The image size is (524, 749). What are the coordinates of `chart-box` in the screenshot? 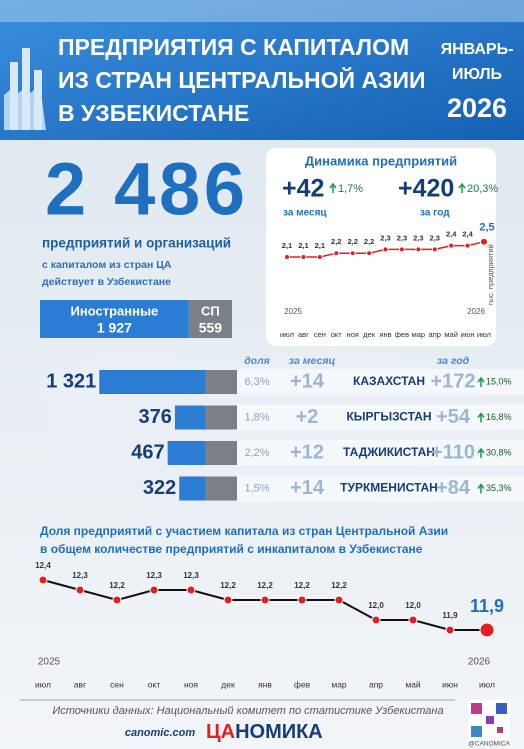 It's located at (381, 247).